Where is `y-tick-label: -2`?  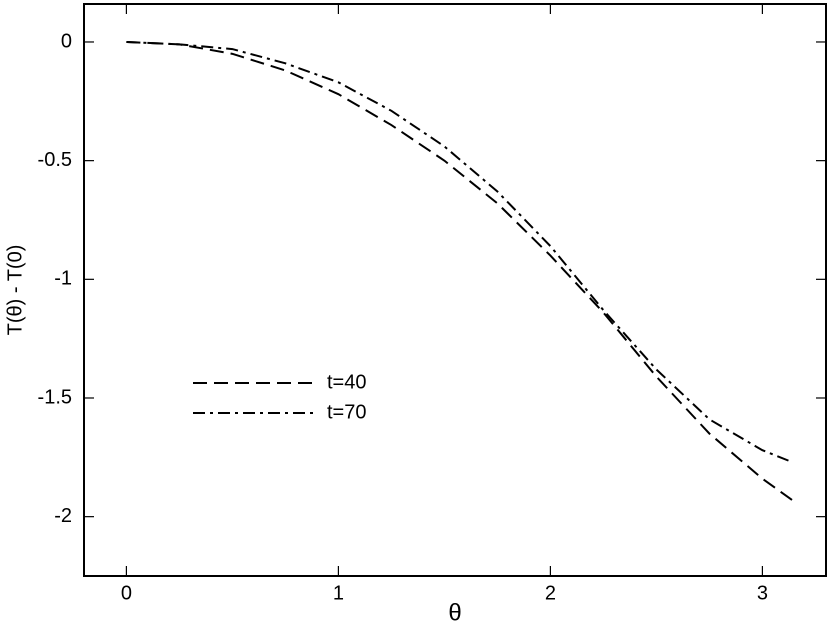
y-tick-label: -2 is located at coordinates (63, 516).